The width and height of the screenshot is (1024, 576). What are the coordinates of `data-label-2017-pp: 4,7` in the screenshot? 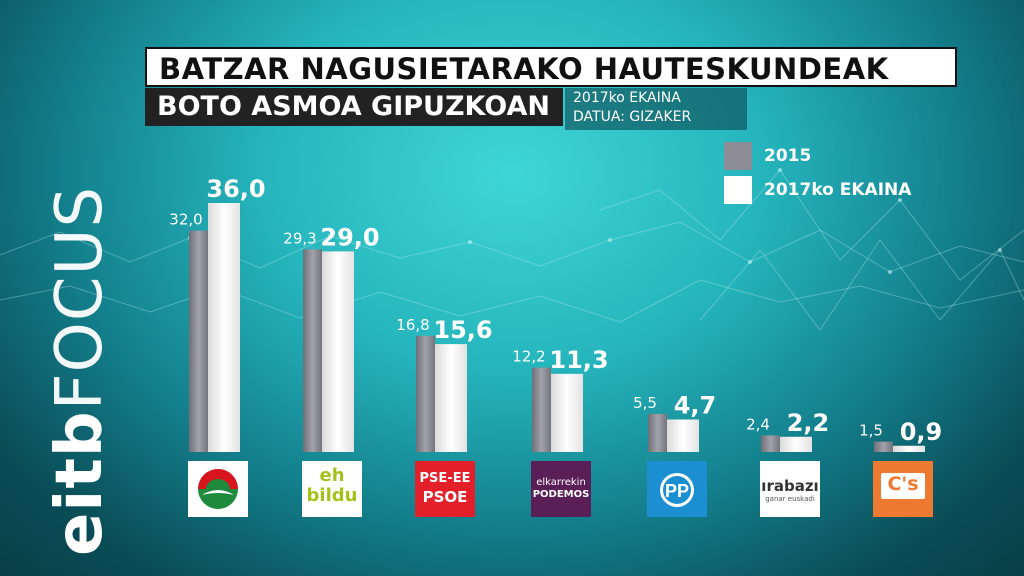 It's located at (695, 405).